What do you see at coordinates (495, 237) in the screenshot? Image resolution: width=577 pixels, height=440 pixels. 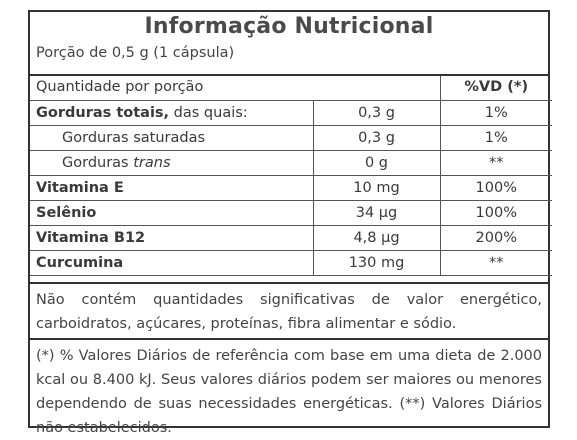 I see `nutrient-daily-value: 200%` at bounding box center [495, 237].